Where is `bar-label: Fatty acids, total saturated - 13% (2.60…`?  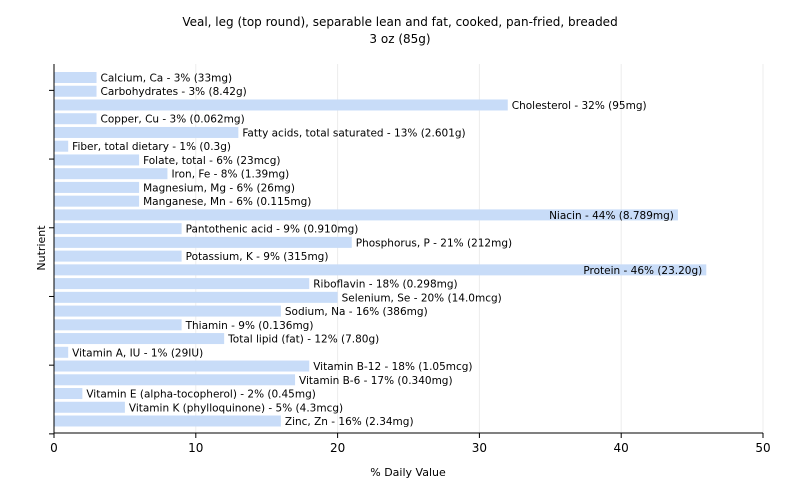
bar-label: Fatty acids, total saturated - 13% (2.60… is located at coordinates (353, 133).